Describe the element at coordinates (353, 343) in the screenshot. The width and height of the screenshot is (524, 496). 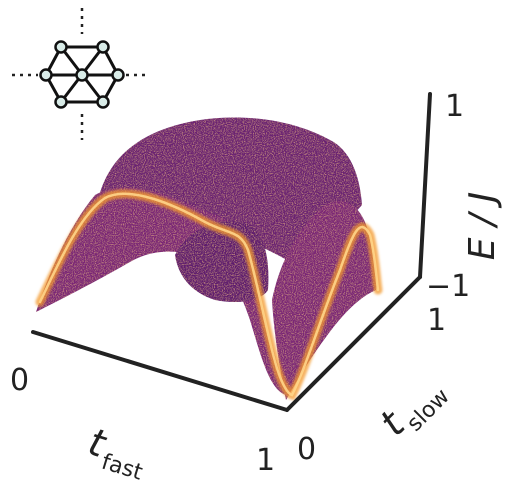
I see `y-axis-line` at that location.